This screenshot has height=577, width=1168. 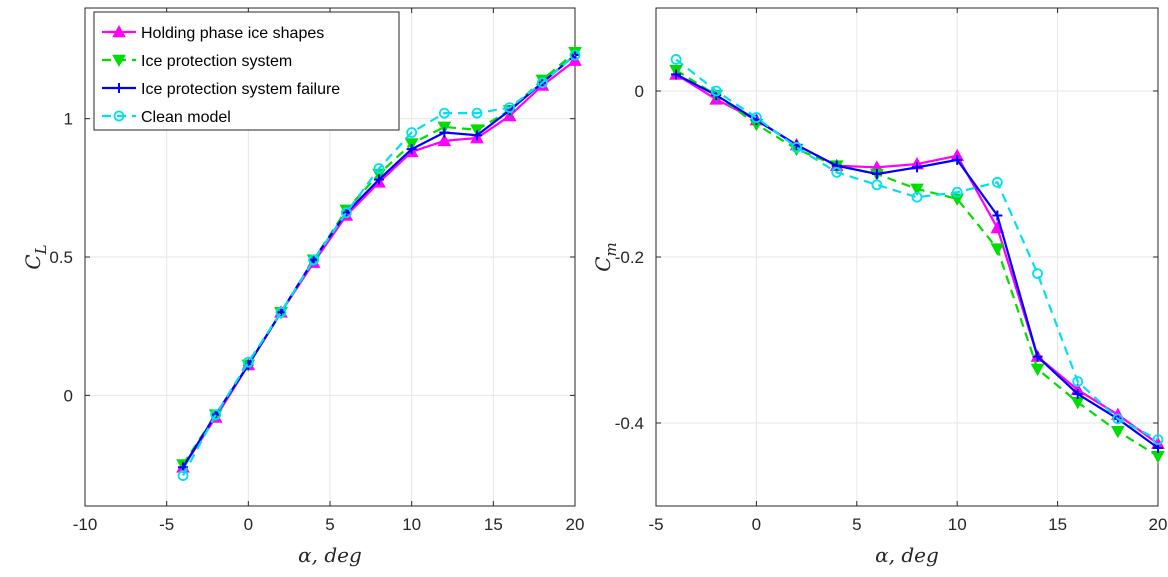 What do you see at coordinates (68, 119) in the screenshot?
I see `y-tick-label: 1` at bounding box center [68, 119].